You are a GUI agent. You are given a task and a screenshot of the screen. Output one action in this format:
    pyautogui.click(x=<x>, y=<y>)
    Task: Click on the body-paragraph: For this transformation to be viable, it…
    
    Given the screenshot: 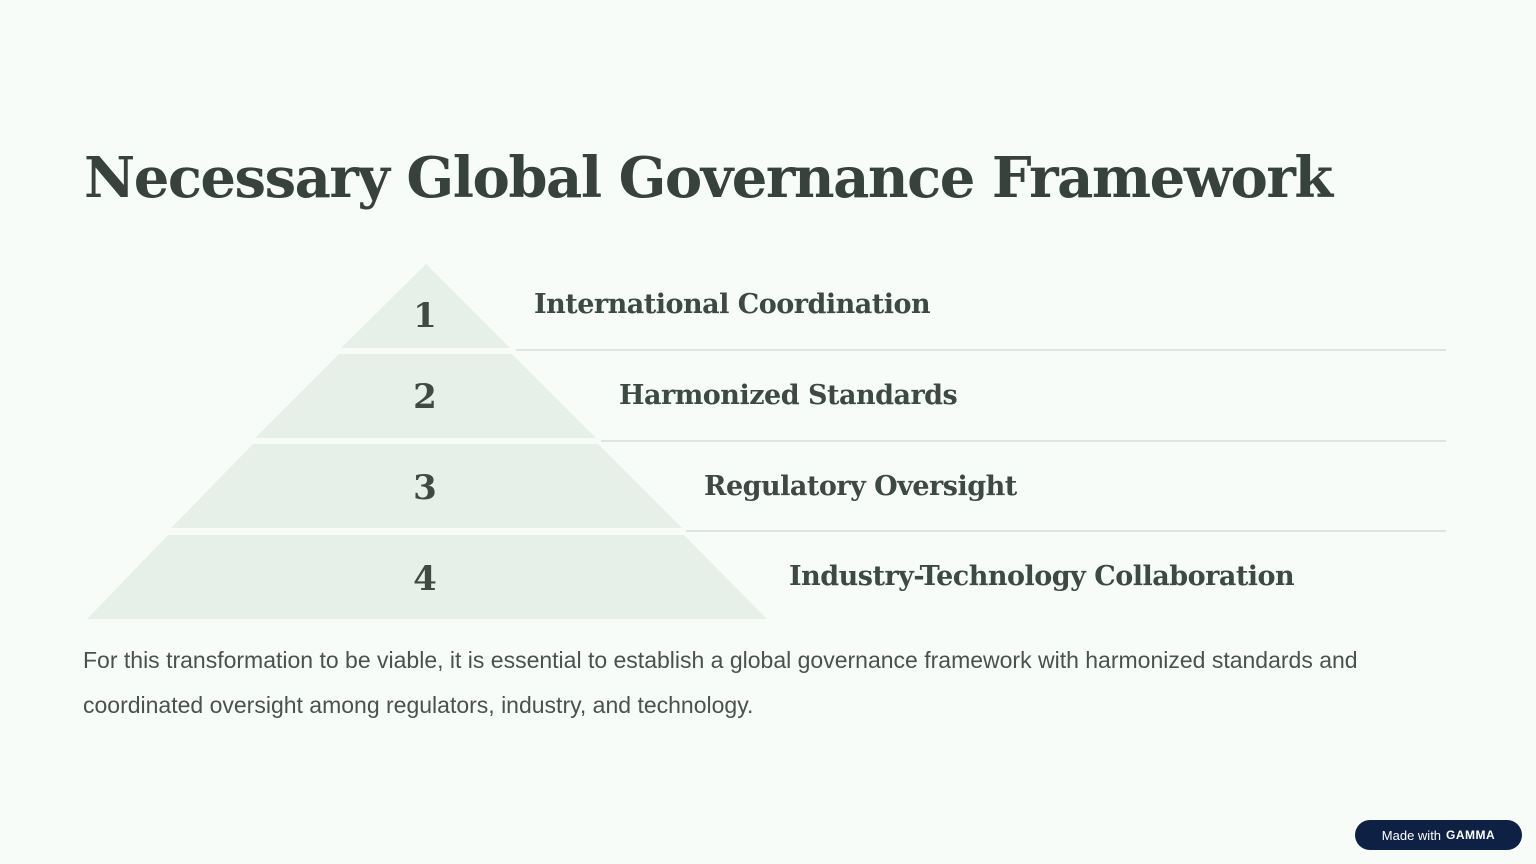 What is the action you would take?
    pyautogui.click(x=720, y=682)
    